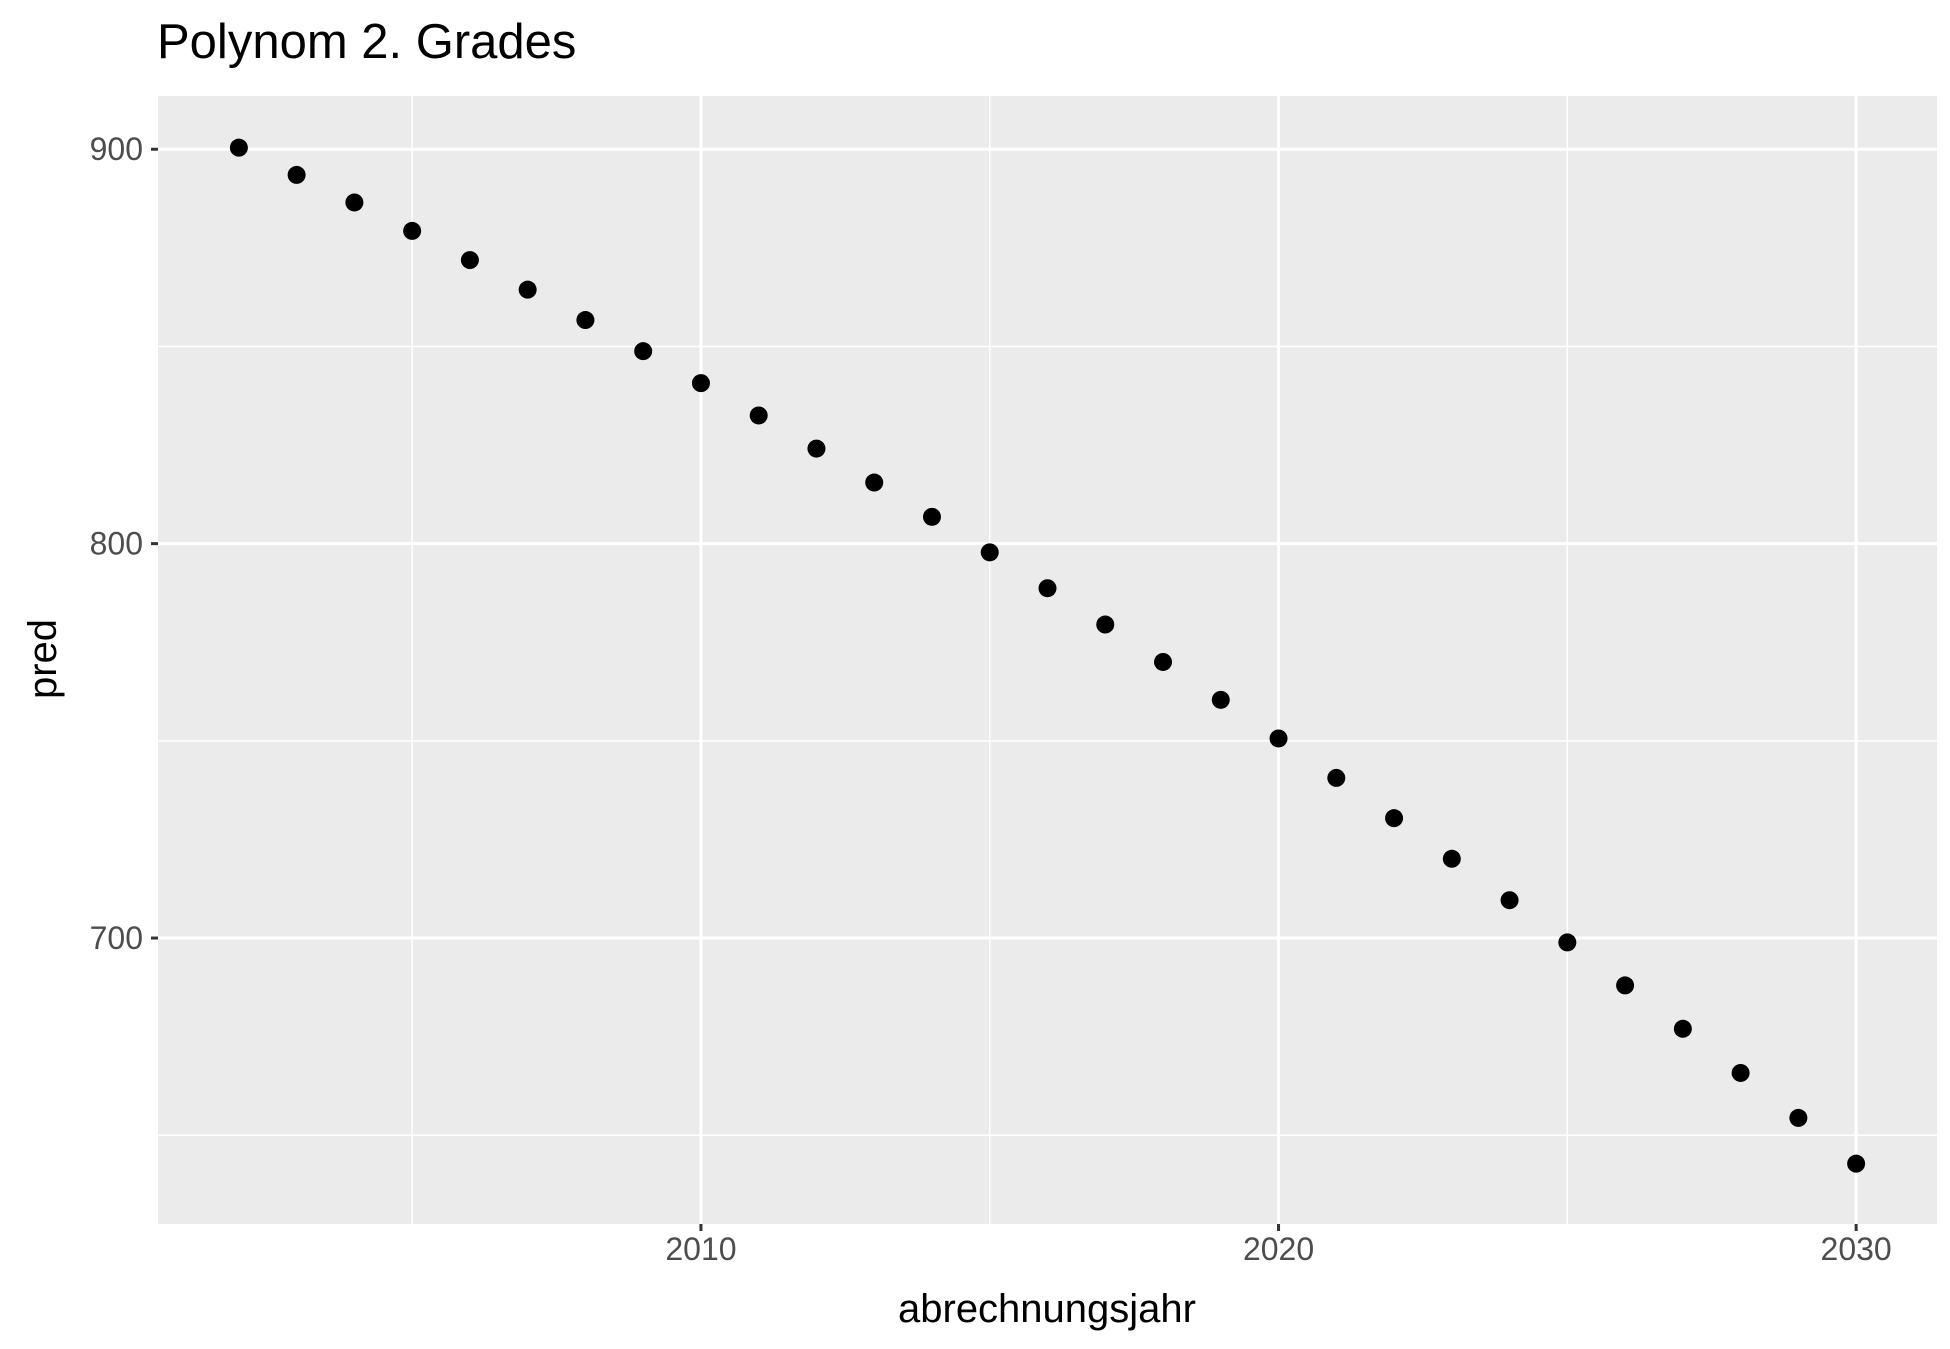  What do you see at coordinates (1856, 1249) in the screenshot?
I see `x-tick-label: 2030` at bounding box center [1856, 1249].